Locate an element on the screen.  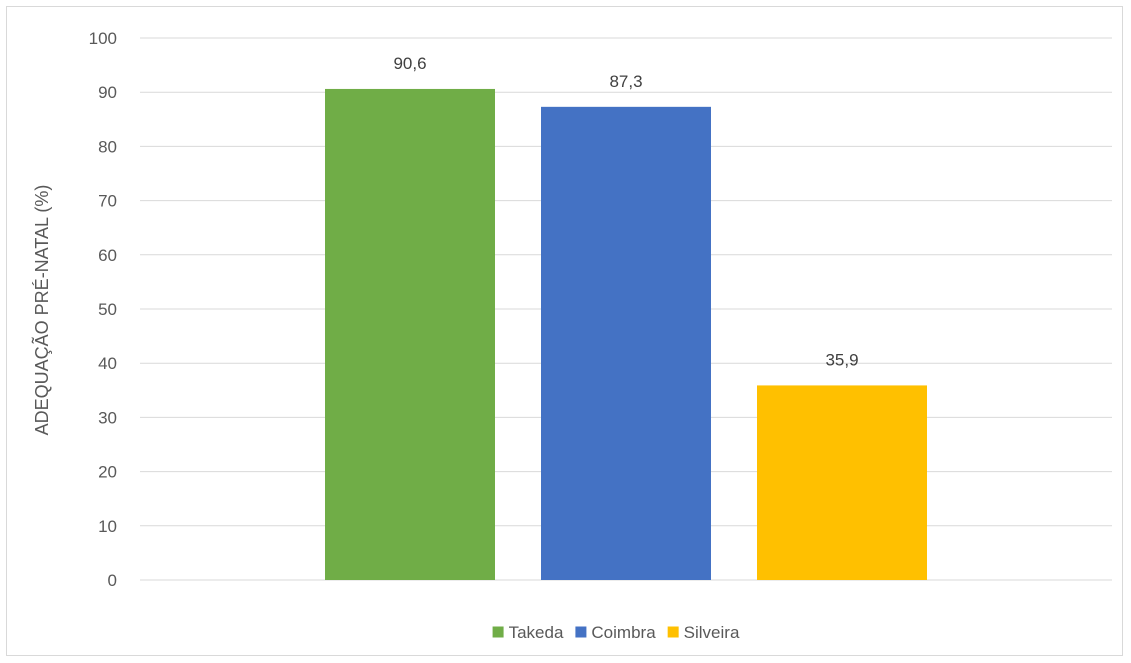
y-tick-label: 50 is located at coordinates (107, 309).